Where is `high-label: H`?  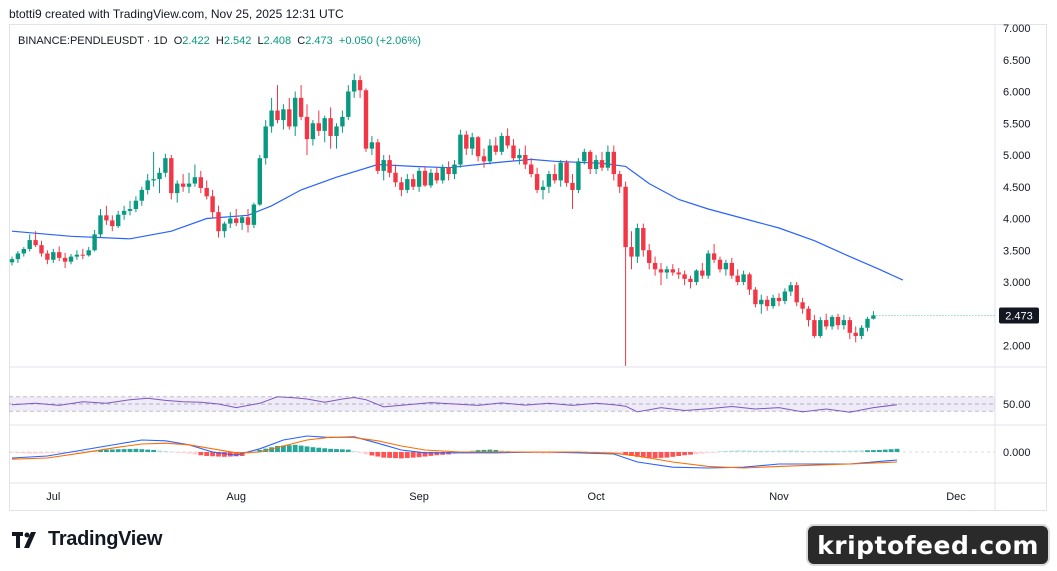 high-label: H is located at coordinates (219, 41).